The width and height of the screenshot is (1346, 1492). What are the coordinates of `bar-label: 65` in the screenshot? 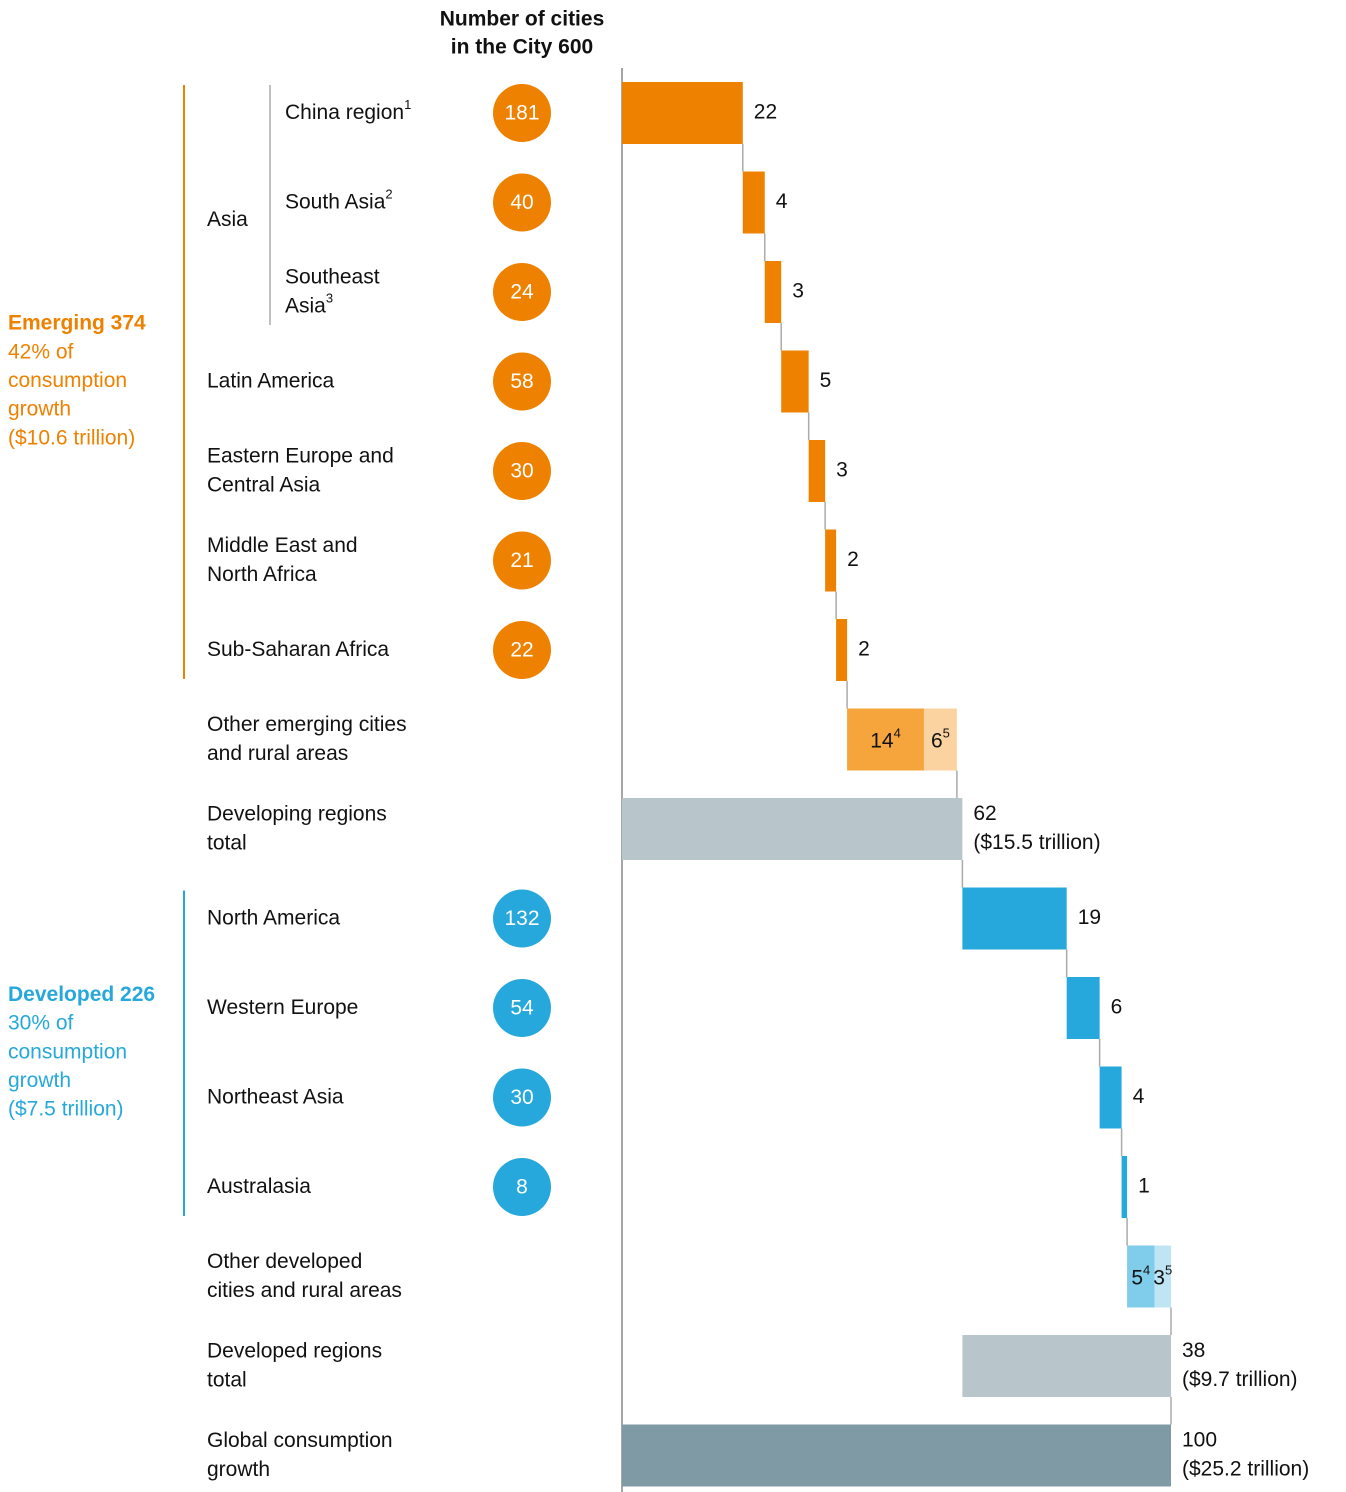 It's located at (940, 739).